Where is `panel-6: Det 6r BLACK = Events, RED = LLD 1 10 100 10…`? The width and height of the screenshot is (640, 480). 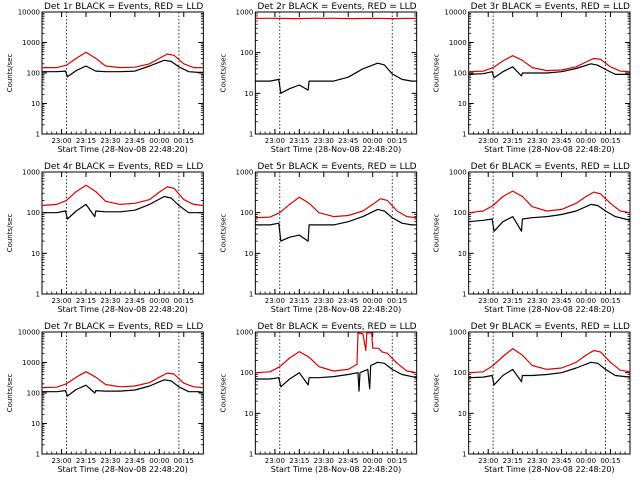 panel-6: Det 6r BLACK = Events, RED = LLD 1 10 100 10… is located at coordinates (532, 238).